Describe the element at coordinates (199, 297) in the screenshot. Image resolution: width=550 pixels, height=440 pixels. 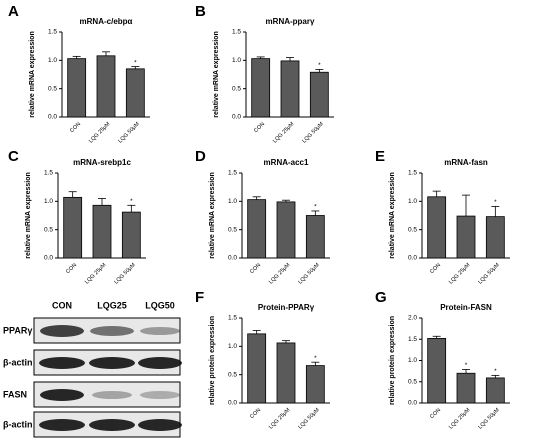
I see `panel-letter: F` at that location.